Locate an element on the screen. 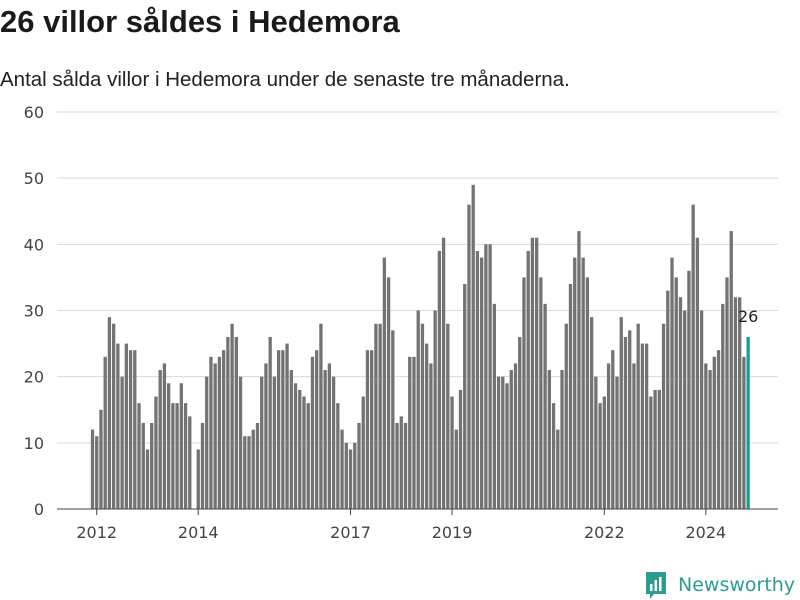  y-tick-label: 40 is located at coordinates (34, 244).